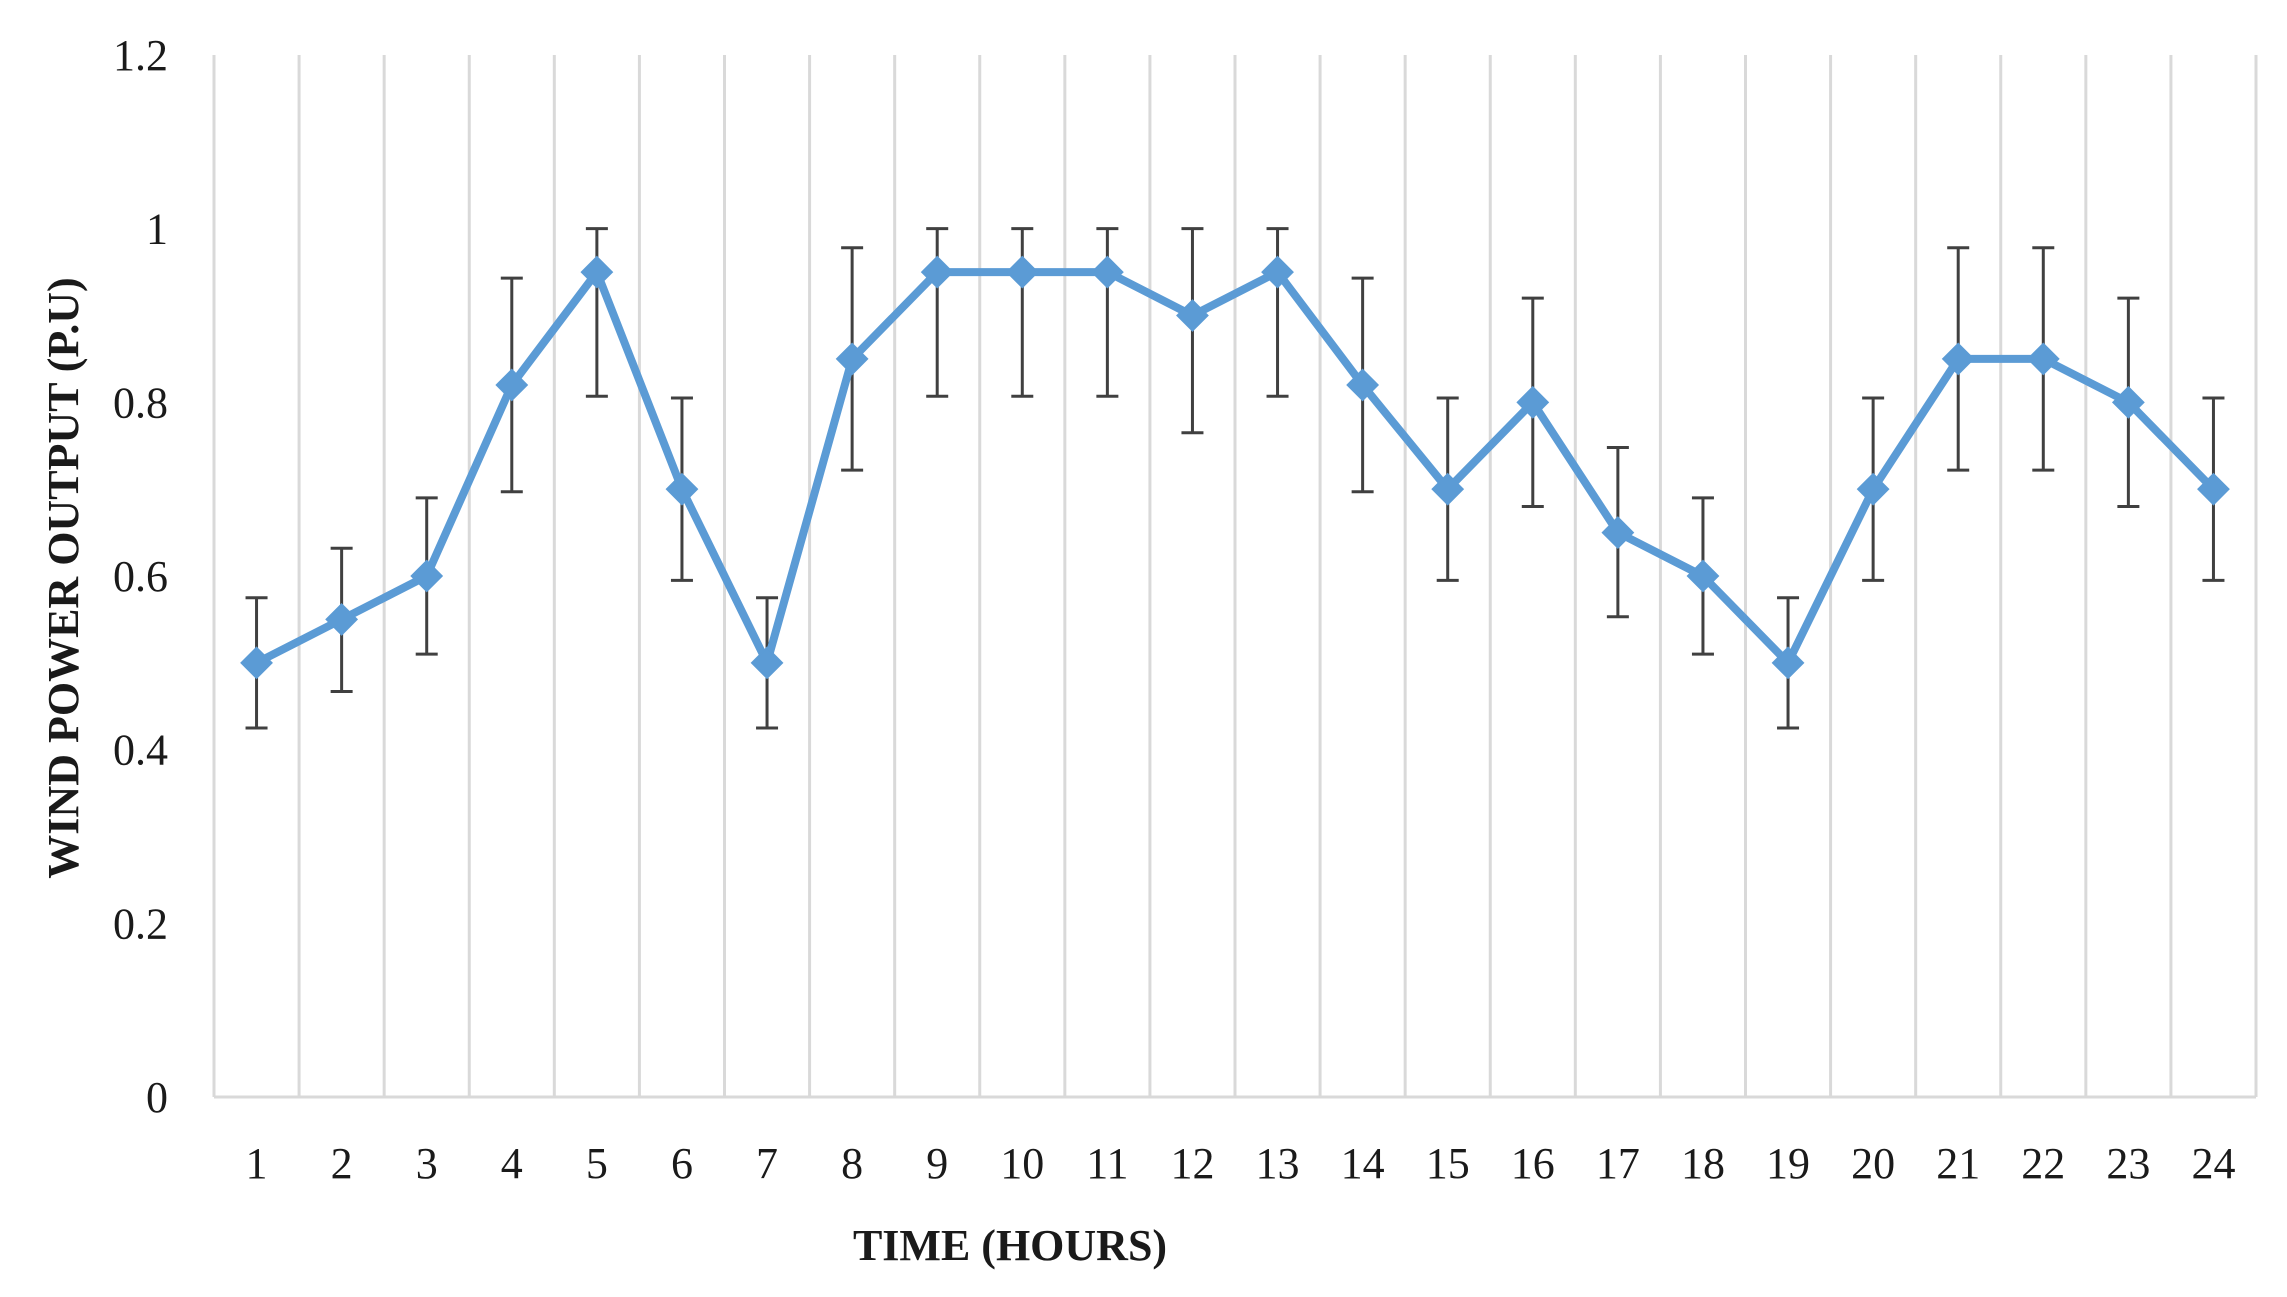 The height and width of the screenshot is (1297, 2287). I want to click on y-tick-label: 0.6, so click(140, 576).